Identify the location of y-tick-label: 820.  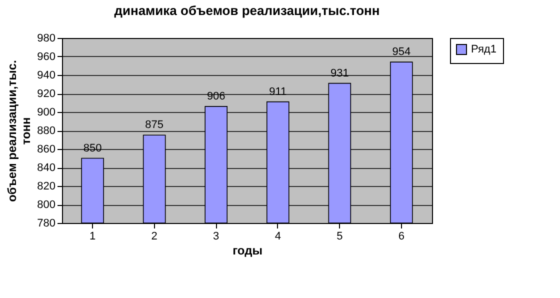
(46, 186).